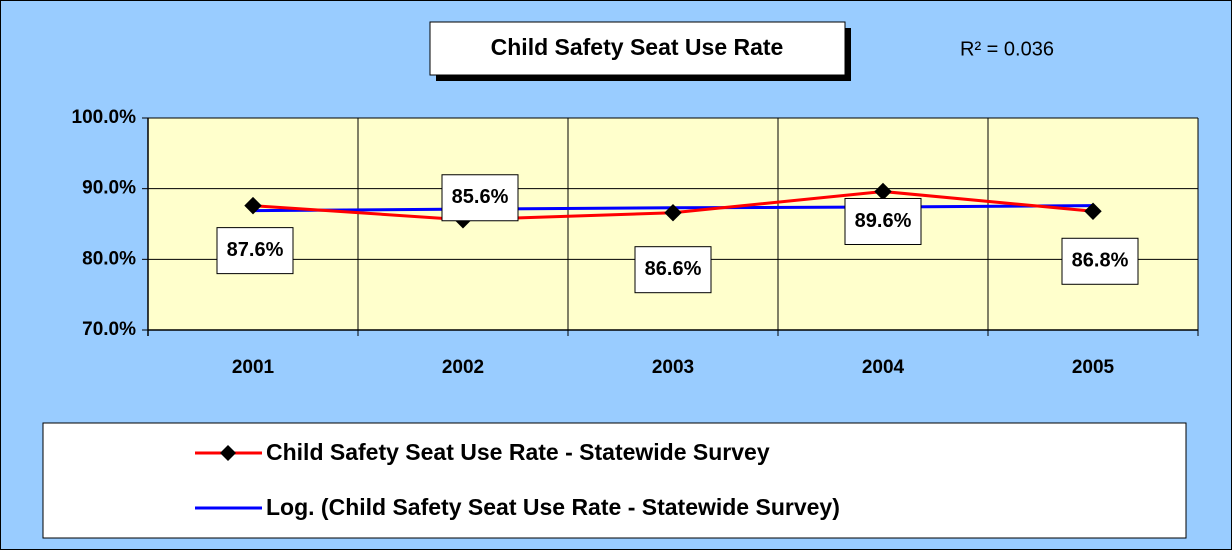  Describe the element at coordinates (883, 367) in the screenshot. I see `x-tick-label: 2004` at that location.